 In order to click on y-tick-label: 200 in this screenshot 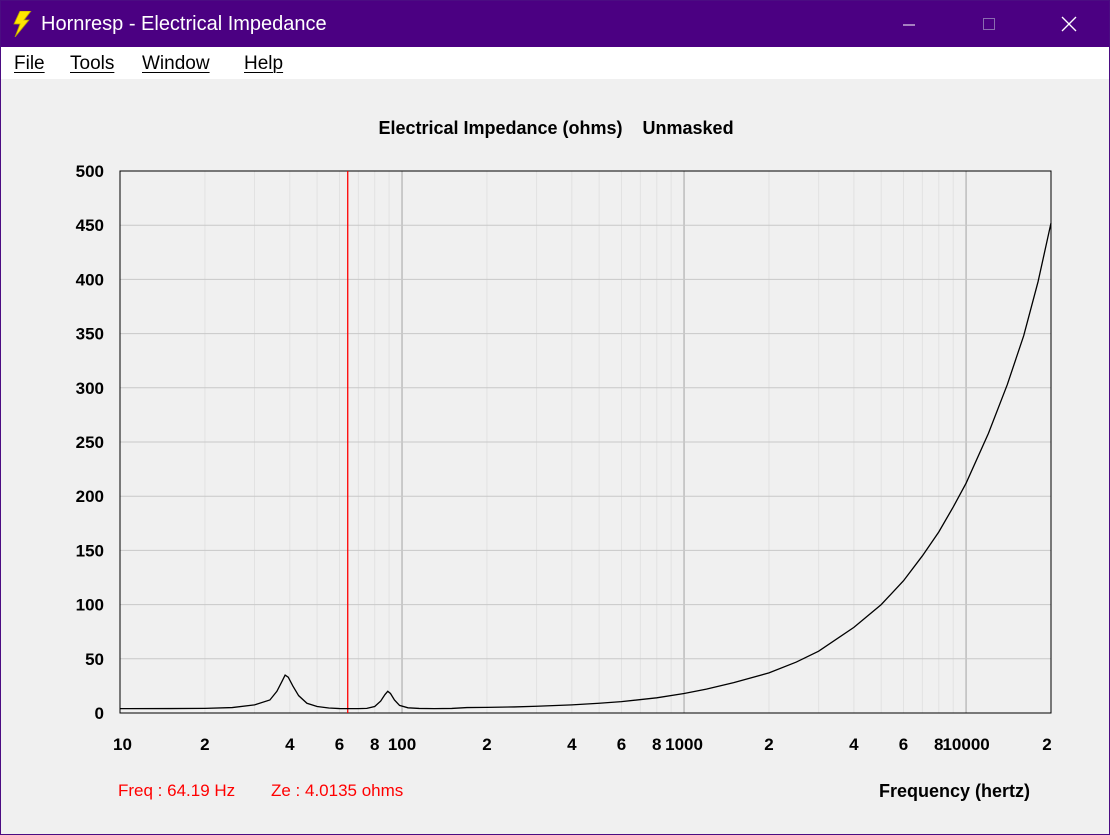, I will do `click(90, 496)`.